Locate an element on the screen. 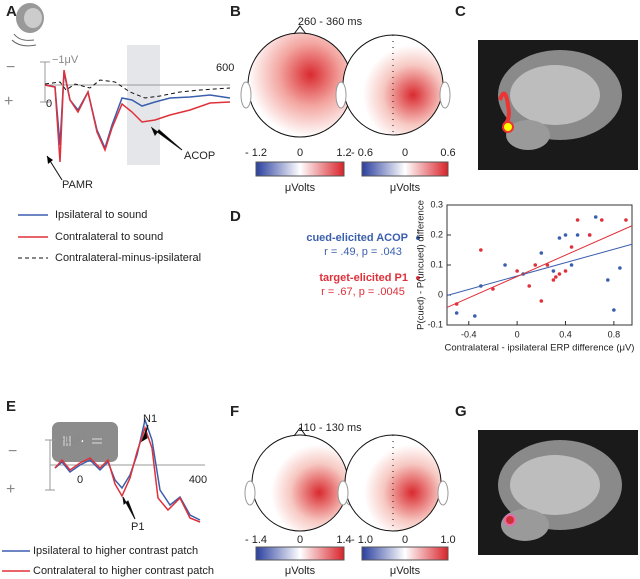  y-tick-label: 0 is located at coordinates (440, 294).